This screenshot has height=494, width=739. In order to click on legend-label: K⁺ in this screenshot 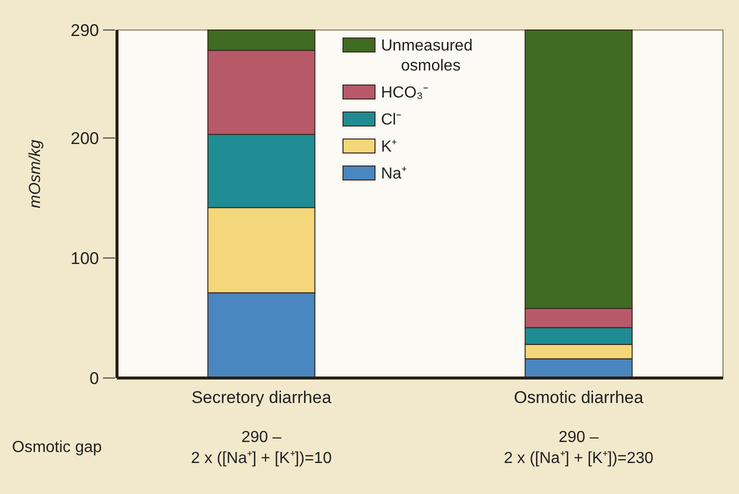, I will do `click(389, 147)`.